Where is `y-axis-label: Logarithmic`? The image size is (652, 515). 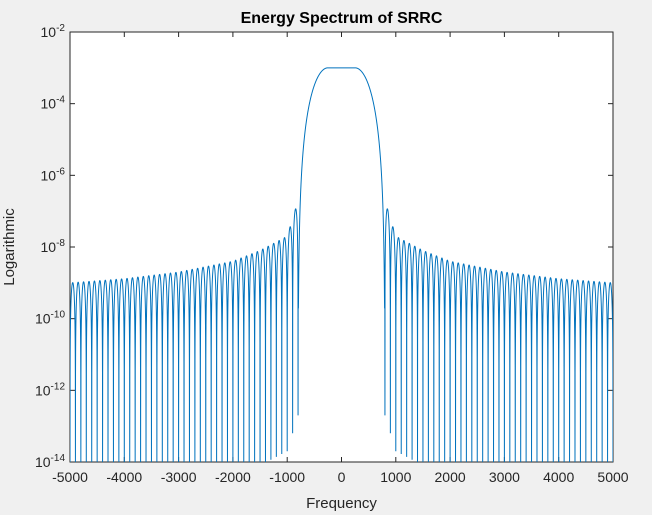
y-axis-label: Logarithmic is located at coordinates (9, 247).